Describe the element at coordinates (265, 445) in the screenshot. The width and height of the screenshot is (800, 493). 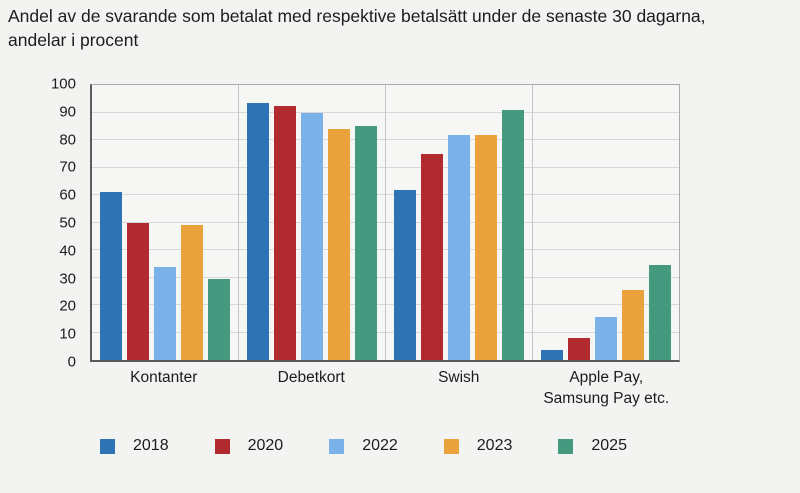
I see `legend-label: 2020` at that location.